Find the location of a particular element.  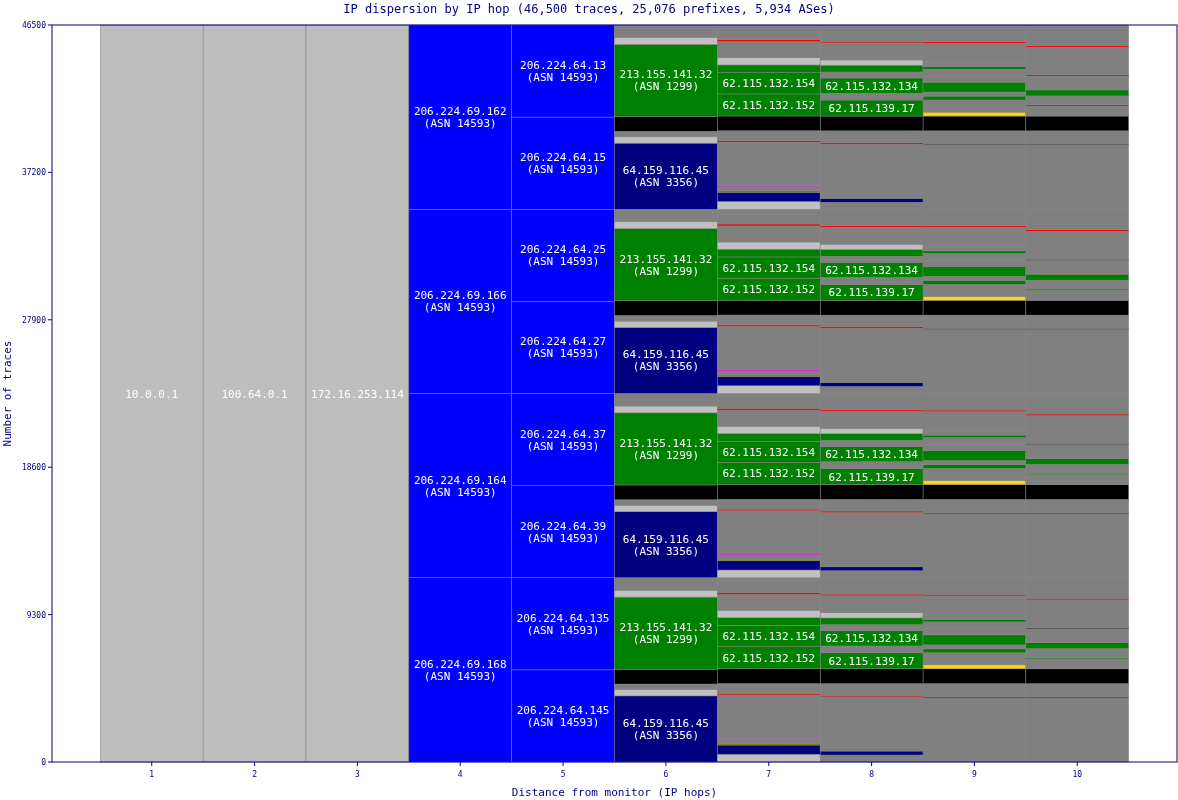

y-tick-label: 37200 is located at coordinates (34, 173).